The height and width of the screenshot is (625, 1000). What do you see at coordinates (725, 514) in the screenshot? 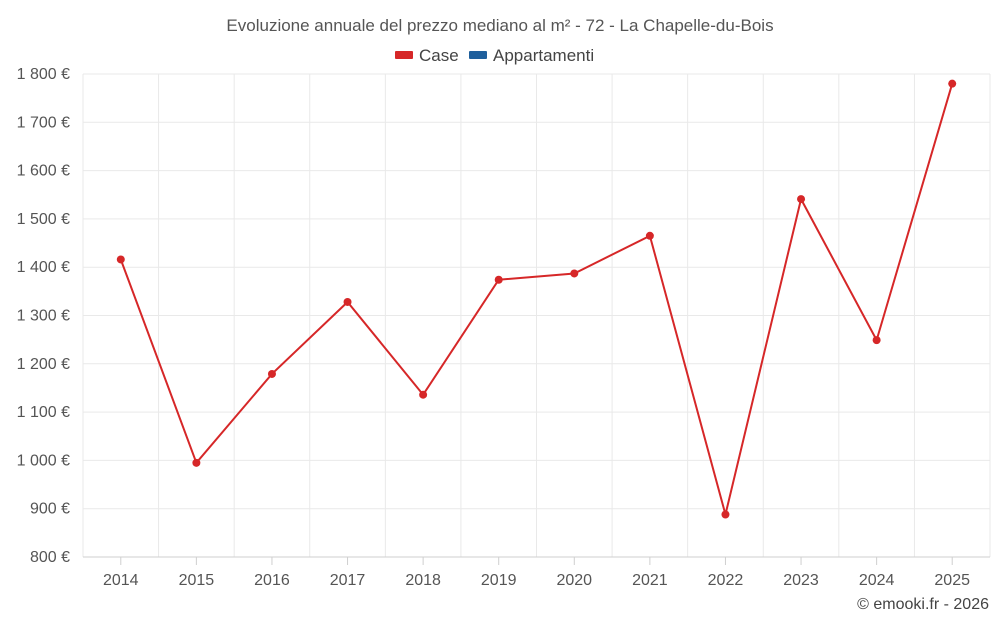
I see `data-point-case-2022` at bounding box center [725, 514].